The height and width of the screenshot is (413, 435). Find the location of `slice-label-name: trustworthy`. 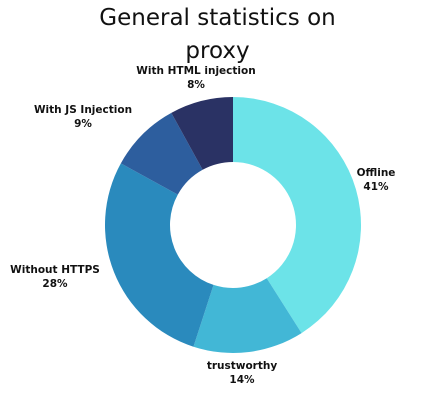

slice-label-name: trustworthy is located at coordinates (242, 366).